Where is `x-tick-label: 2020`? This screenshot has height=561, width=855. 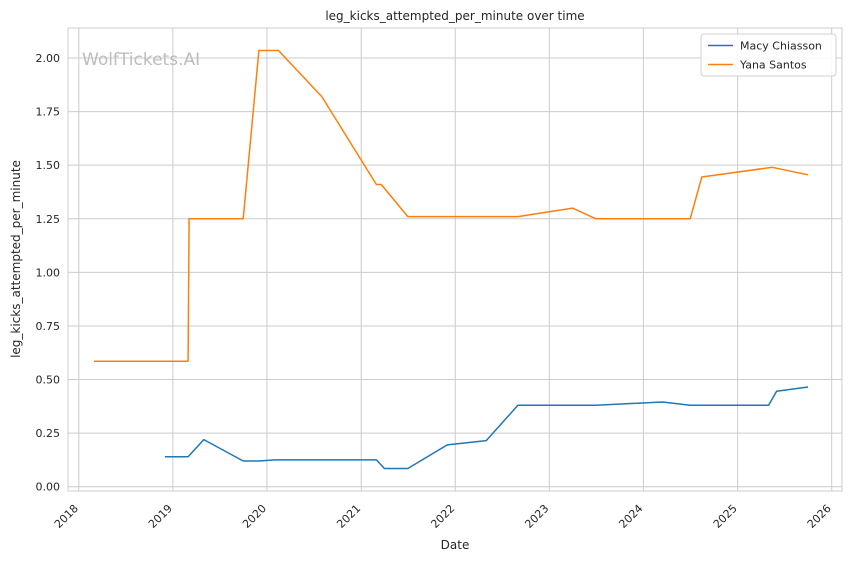
x-tick-label: 2020 is located at coordinates (254, 516).